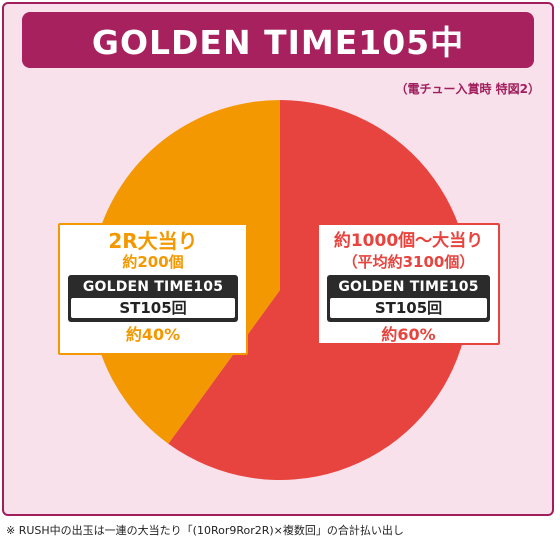 Image resolution: width=560 pixels, height=540 pixels. Describe the element at coordinates (153, 334) in the screenshot. I see `label-percent: 約40%` at that location.